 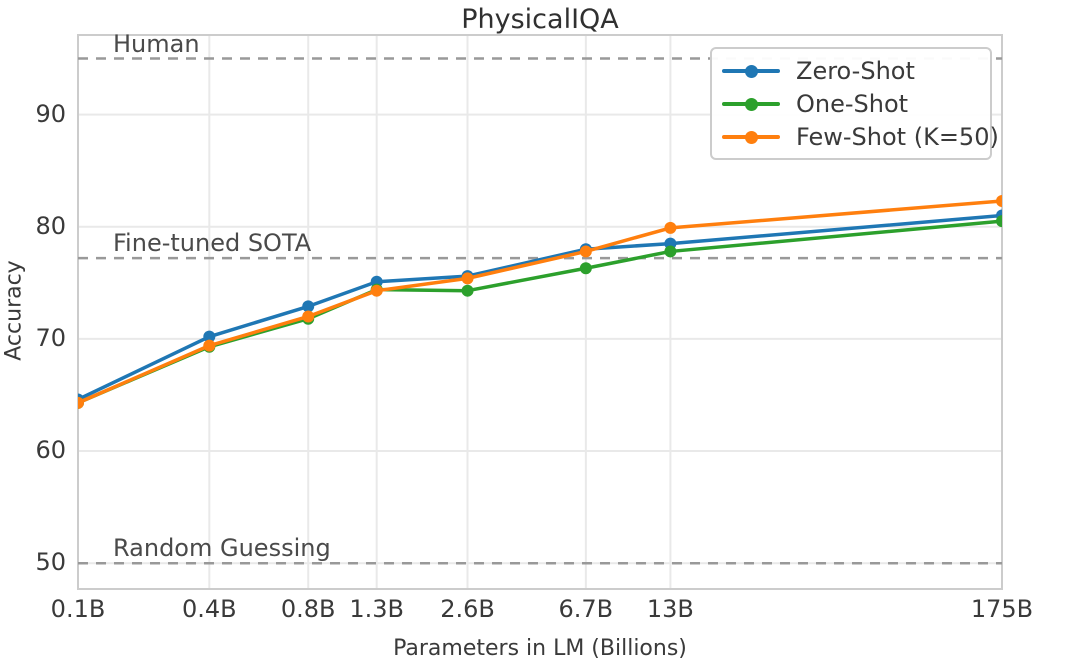 I want to click on reference-label-fine-tuned-sota: Fine-tuned SOTA, so click(x=212, y=243).